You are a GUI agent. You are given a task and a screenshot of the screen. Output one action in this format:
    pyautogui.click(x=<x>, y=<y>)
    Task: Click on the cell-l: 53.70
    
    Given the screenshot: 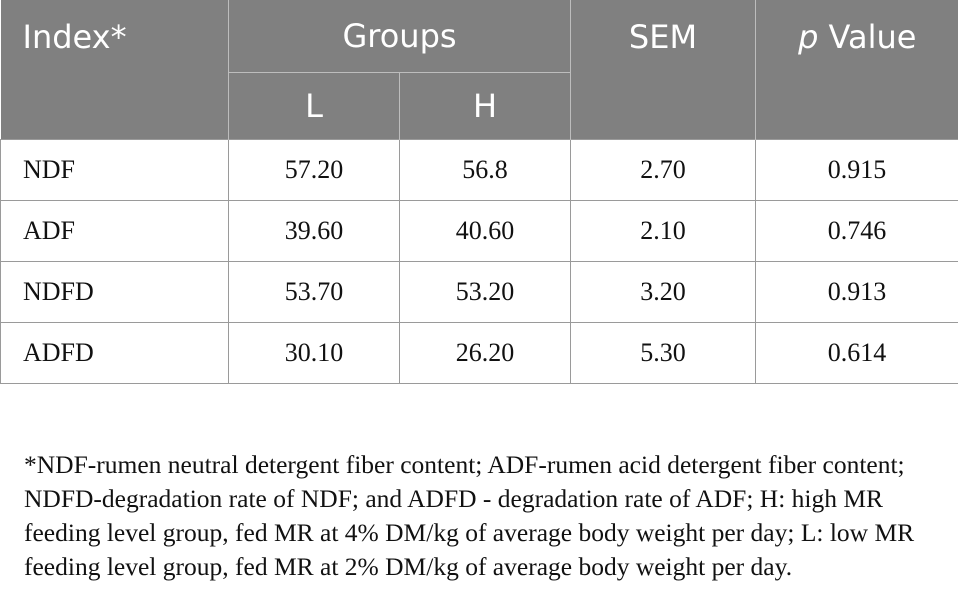 What is the action you would take?
    pyautogui.click(x=314, y=292)
    